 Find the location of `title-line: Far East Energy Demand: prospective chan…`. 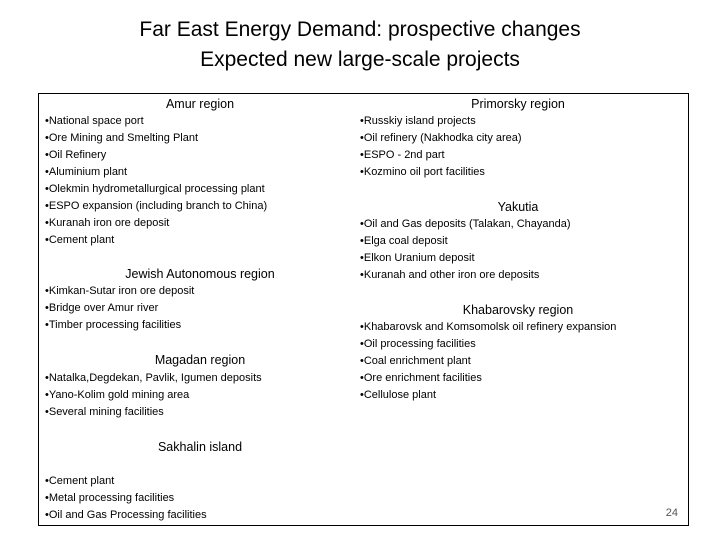

title-line: Far East Energy Demand: prospective chan… is located at coordinates (360, 29).